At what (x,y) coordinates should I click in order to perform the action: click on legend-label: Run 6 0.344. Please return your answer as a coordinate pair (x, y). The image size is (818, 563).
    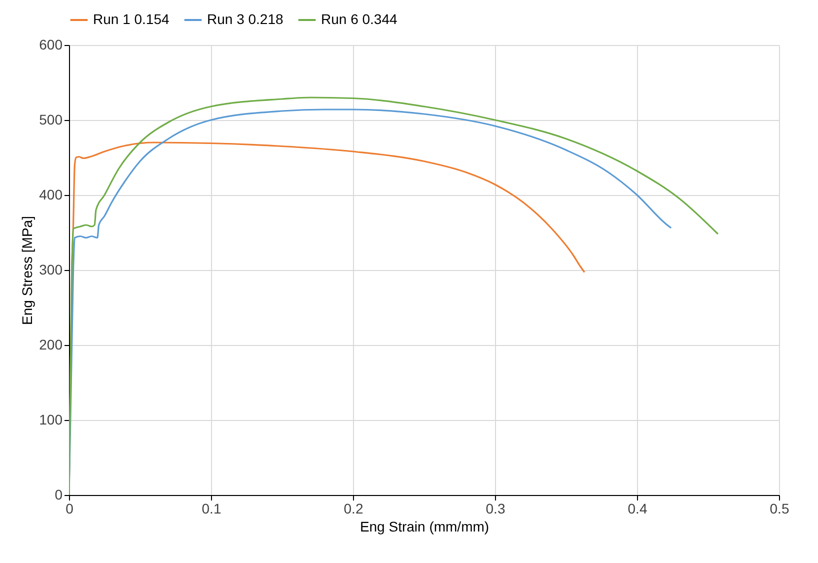
    Looking at the image, I should click on (359, 19).